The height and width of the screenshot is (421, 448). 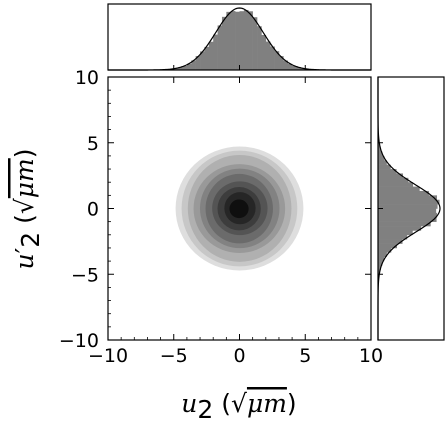 What do you see at coordinates (24, 153) in the screenshot?
I see `y-axis-label-unit-close: )` at bounding box center [24, 153].